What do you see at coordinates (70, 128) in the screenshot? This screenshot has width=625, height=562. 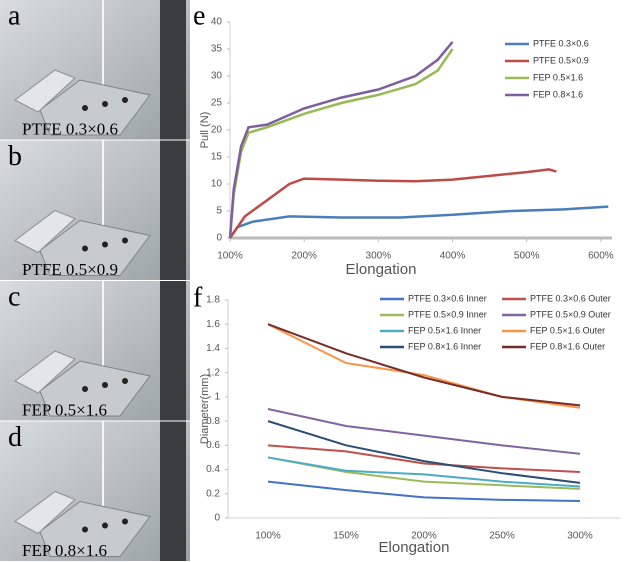 I see `photo-caption: PTFE 0.3×0.6` at bounding box center [70, 128].